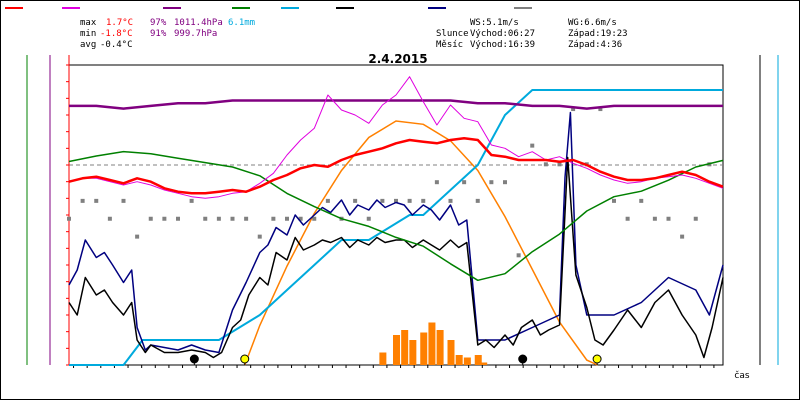 This screenshot has width=800, height=400. I want to click on max-label: max, so click(88, 23).